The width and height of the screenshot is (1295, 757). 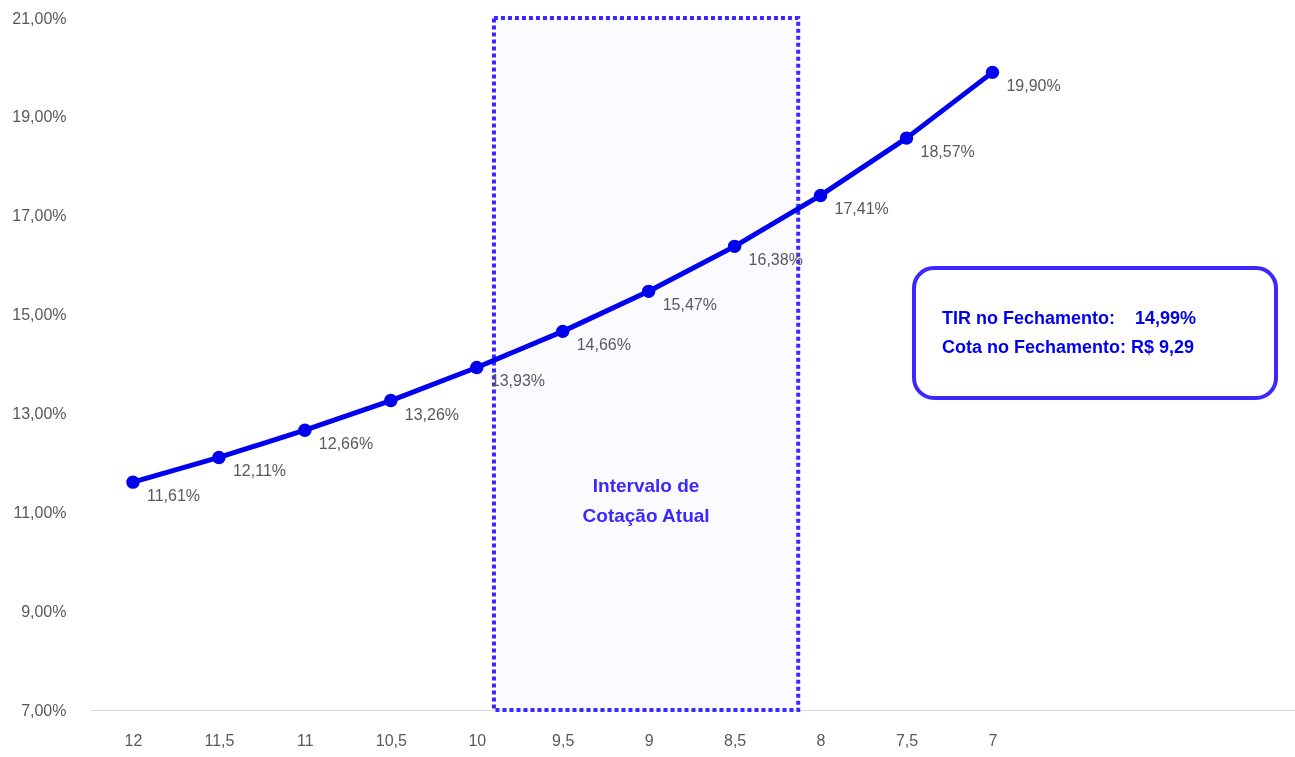 I want to click on annotation: TIR no Fechamento: 14,99%, so click(x=1070, y=318).